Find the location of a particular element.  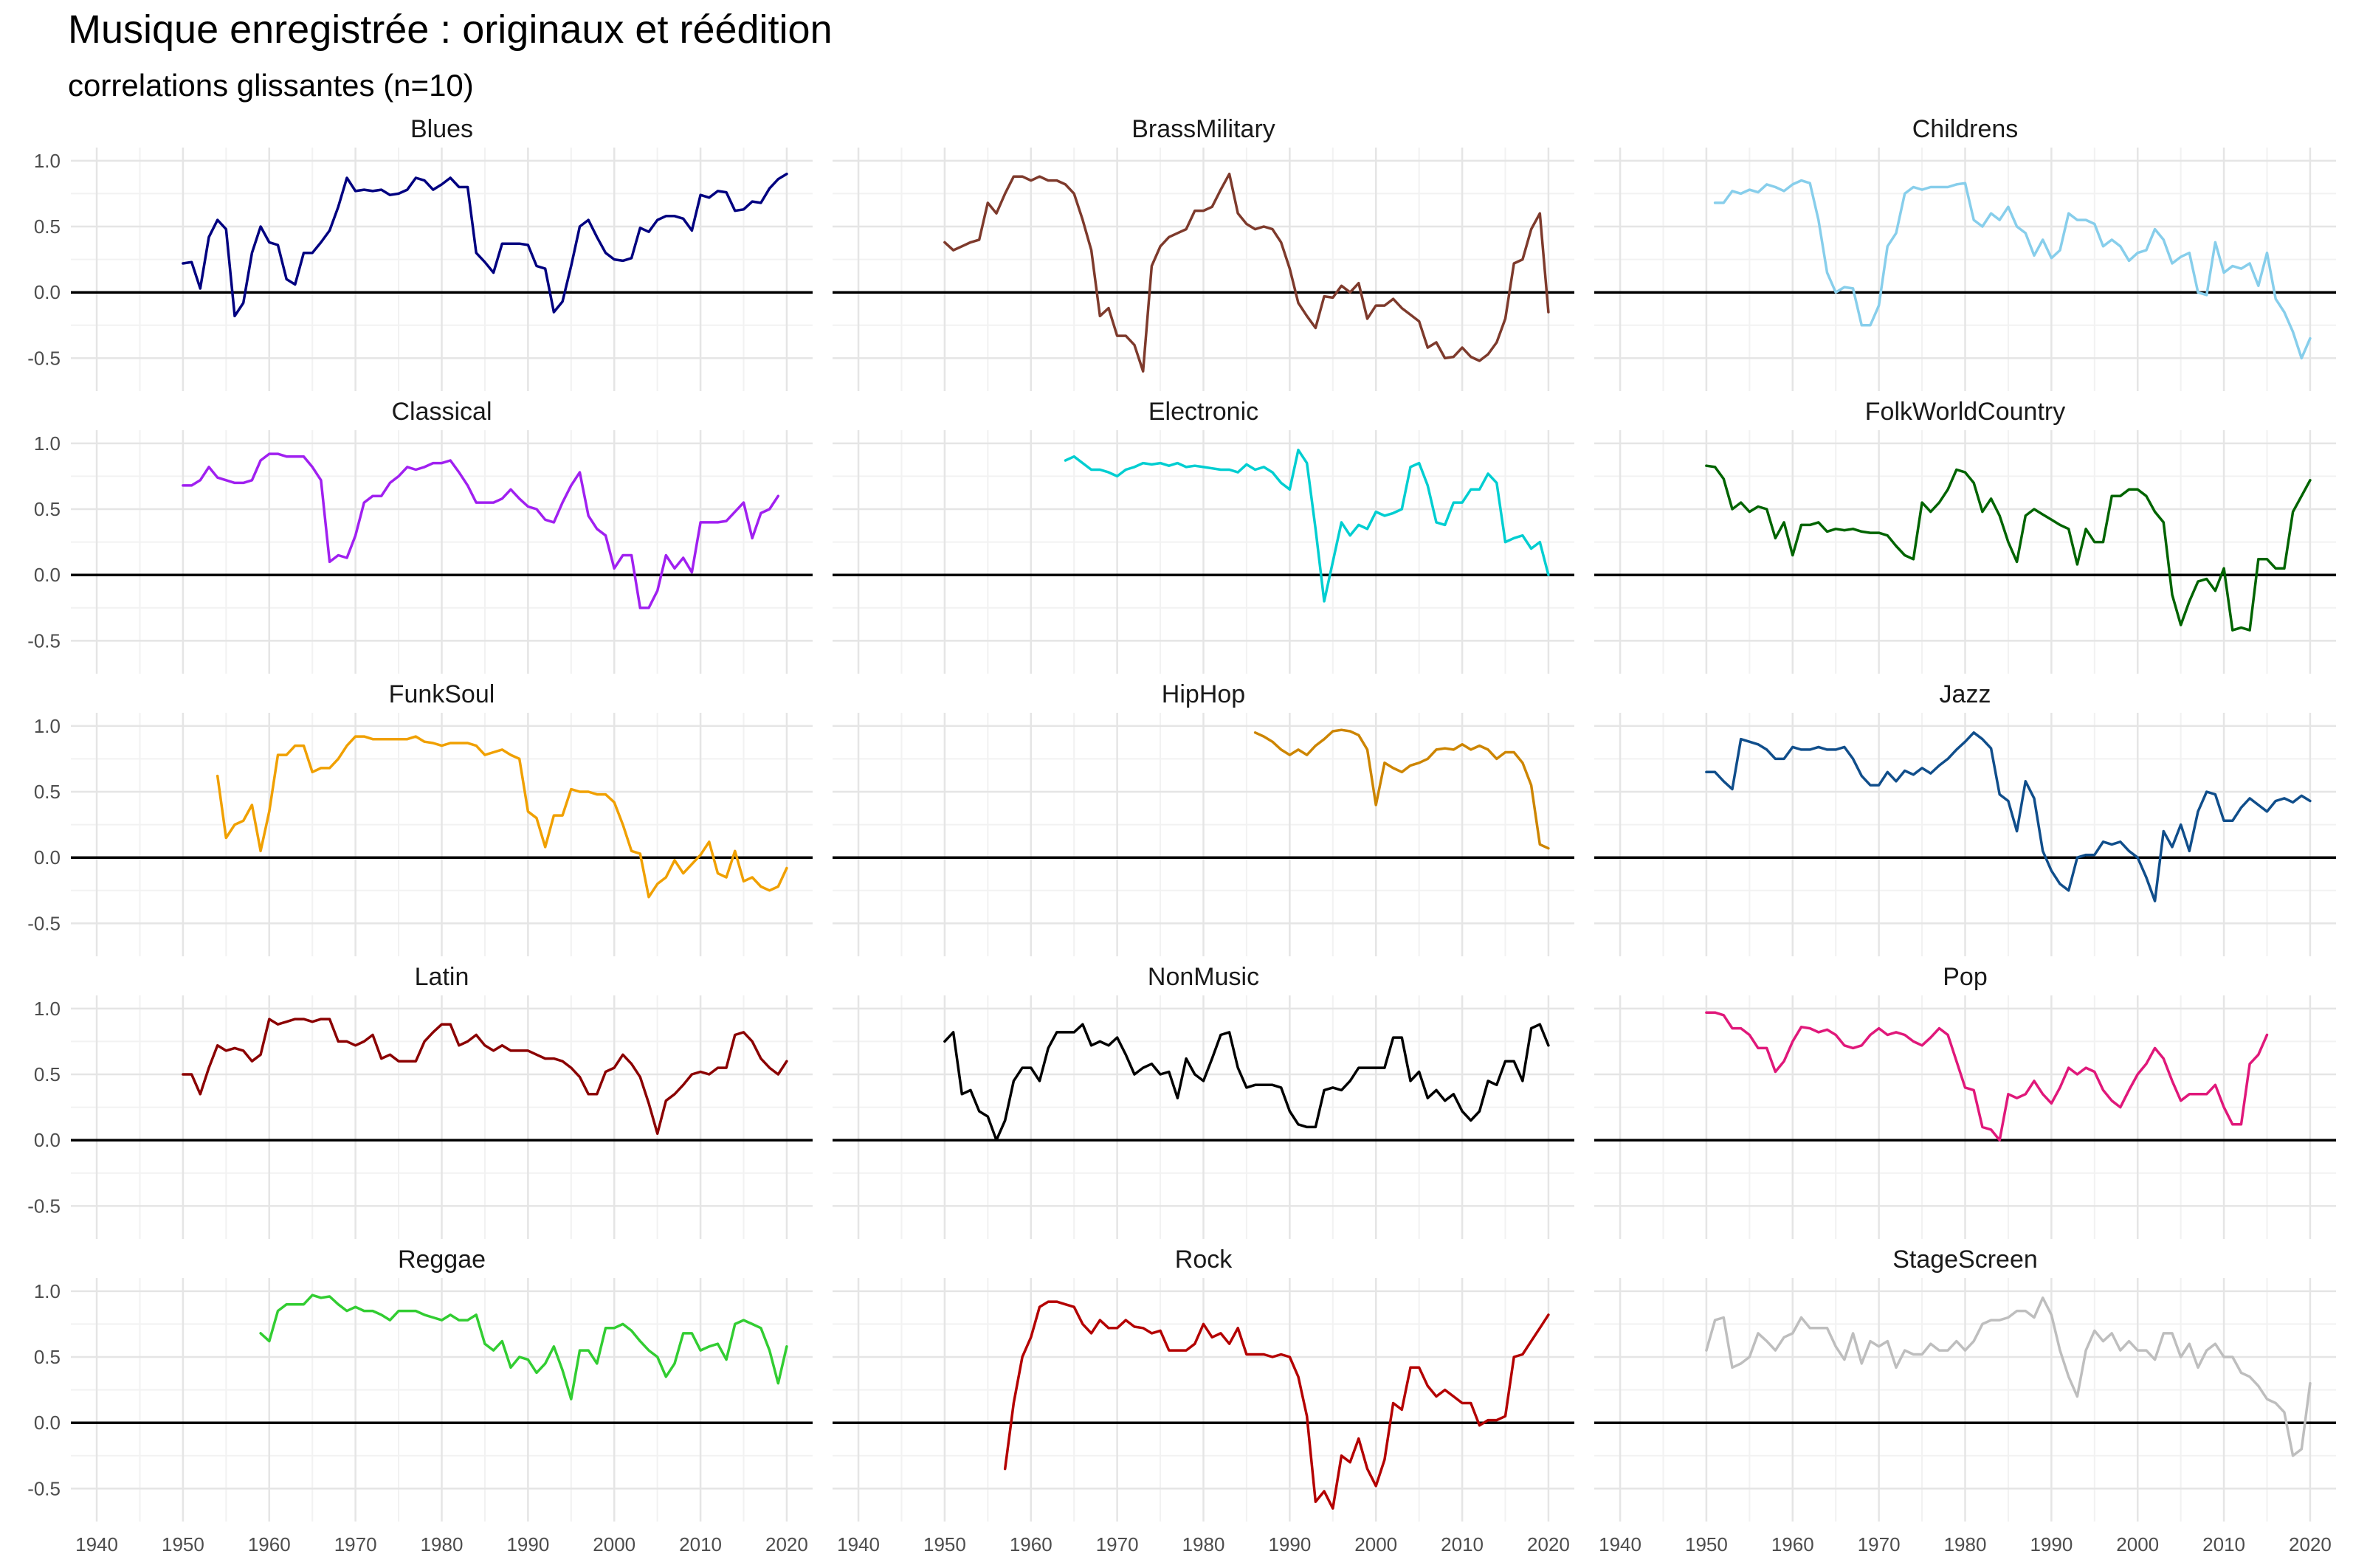

facet-panel-nonmusic: NonMusic is located at coordinates (1203, 1101).